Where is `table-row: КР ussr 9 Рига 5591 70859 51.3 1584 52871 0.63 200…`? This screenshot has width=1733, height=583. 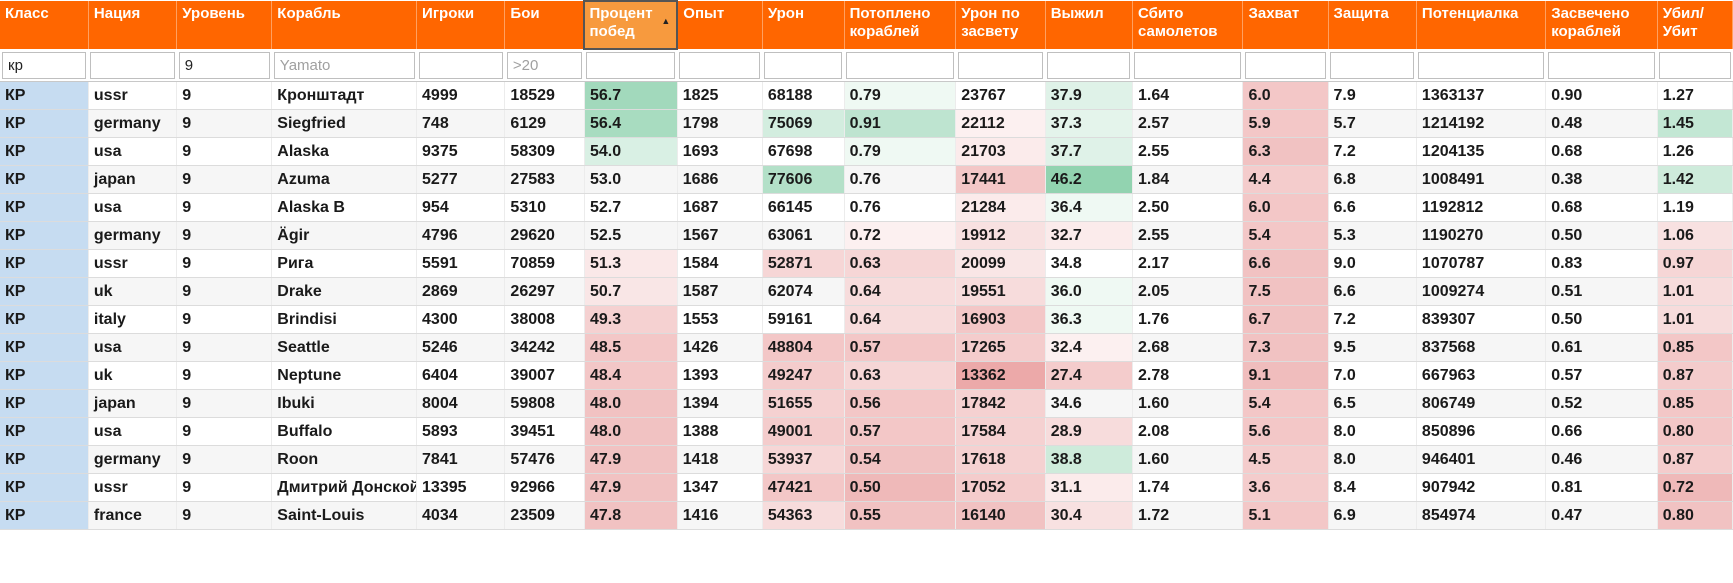
table-row: КР ussr 9 Рига 5591 70859 51.3 1584 52871 0.63 200… is located at coordinates (866, 263).